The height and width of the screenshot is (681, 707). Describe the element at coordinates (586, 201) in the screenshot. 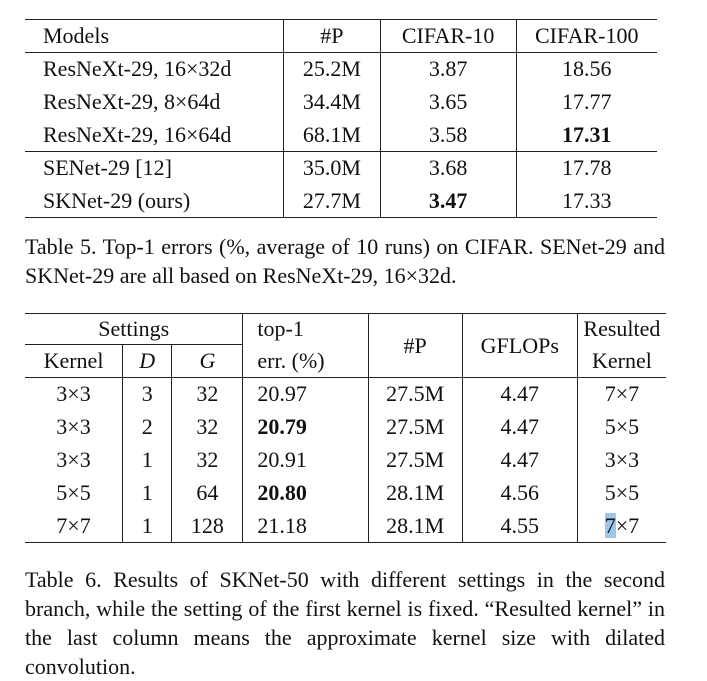

I see `cell-cifar100: 17.33` at that location.